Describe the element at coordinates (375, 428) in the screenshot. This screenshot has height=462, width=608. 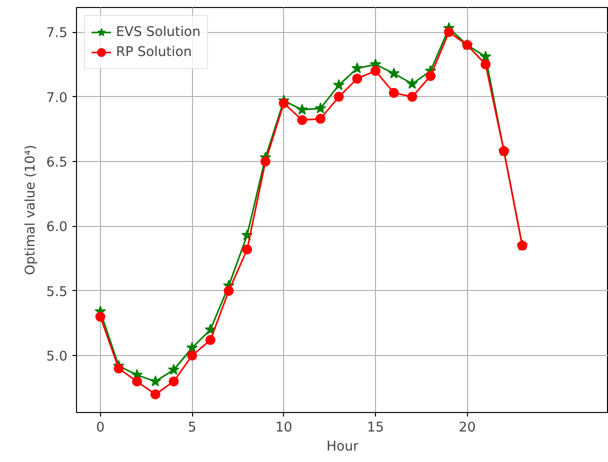
I see `x-tick-label: 15` at that location.